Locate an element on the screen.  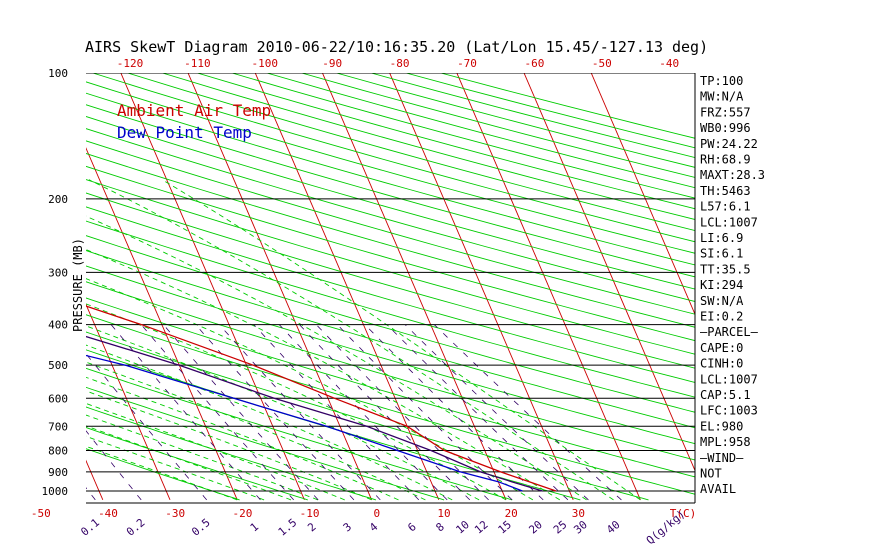
pressure-tick-label: 100 is located at coordinates (58, 73).